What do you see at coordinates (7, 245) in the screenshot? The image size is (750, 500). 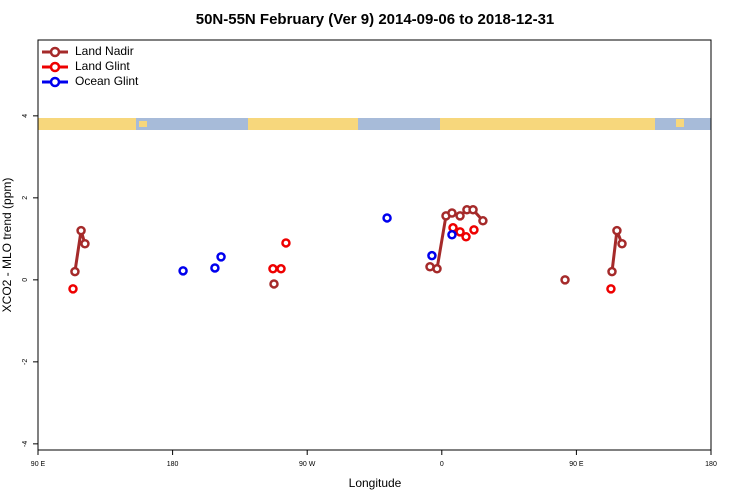 I see `y-axis-label: XCO2 - MLO trend (ppm)` at bounding box center [7, 245].